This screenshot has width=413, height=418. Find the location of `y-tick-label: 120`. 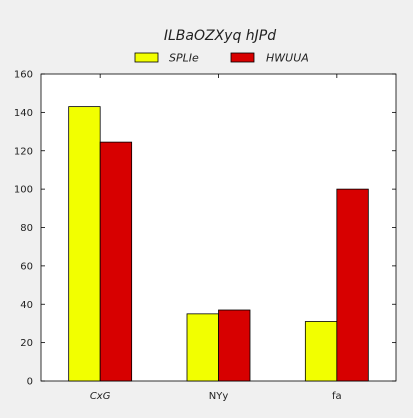

y-tick-label: 120 is located at coordinates (23, 151).